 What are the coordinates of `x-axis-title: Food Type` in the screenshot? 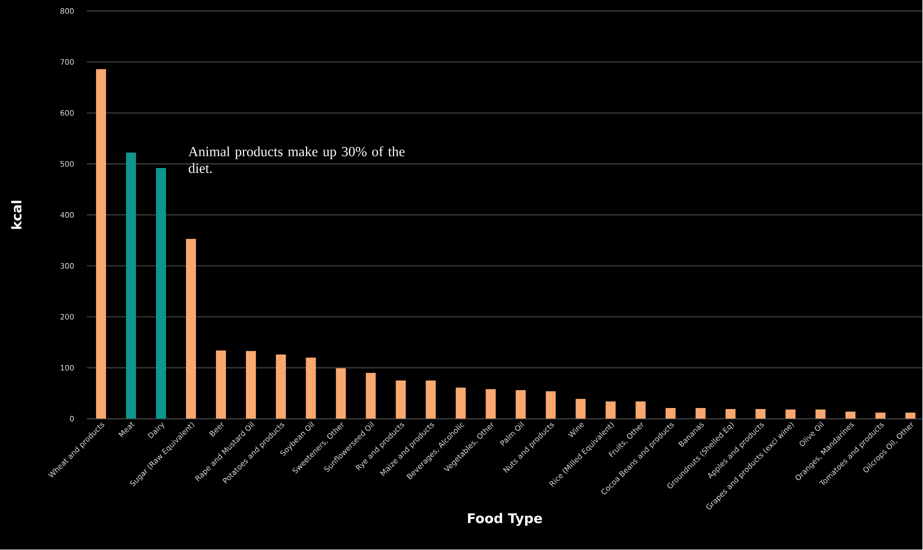 It's located at (505, 519).